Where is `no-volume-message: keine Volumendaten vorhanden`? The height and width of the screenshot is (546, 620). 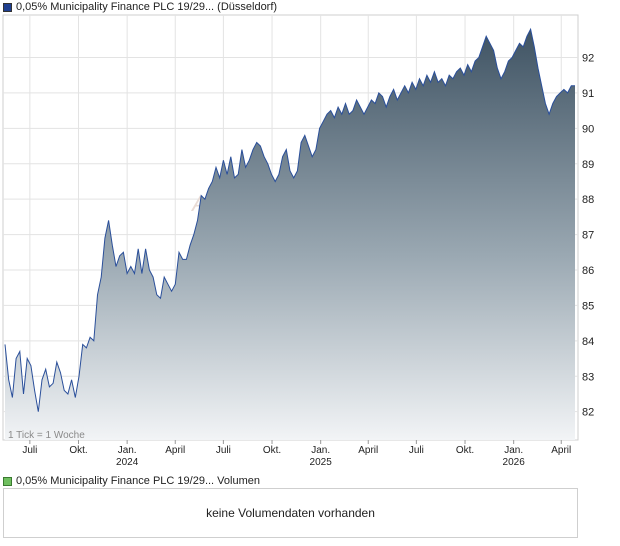
no-volume-message: keine Volumendaten vorhanden is located at coordinates (290, 513).